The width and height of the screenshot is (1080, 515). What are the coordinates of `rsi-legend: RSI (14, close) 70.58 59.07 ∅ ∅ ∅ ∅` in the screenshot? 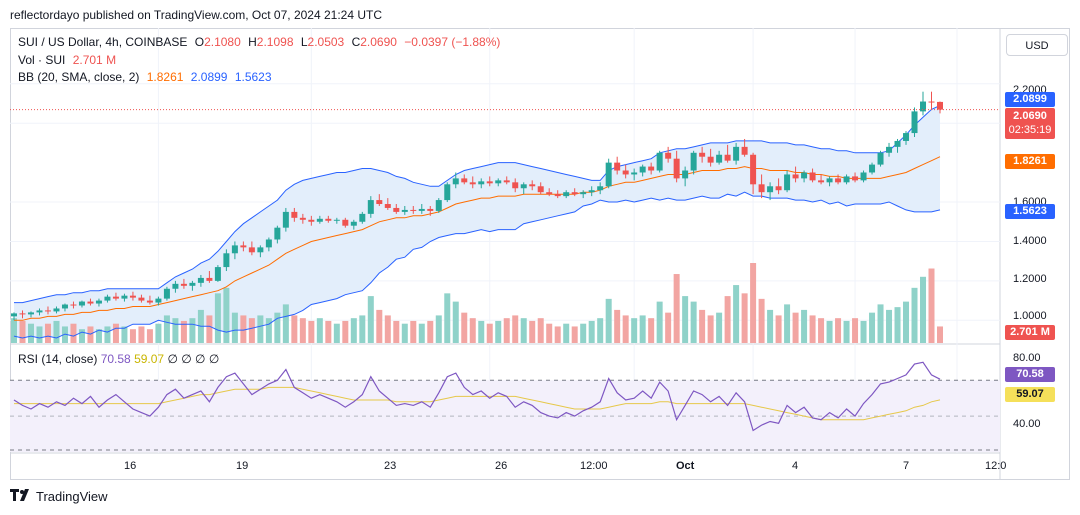 It's located at (118, 359).